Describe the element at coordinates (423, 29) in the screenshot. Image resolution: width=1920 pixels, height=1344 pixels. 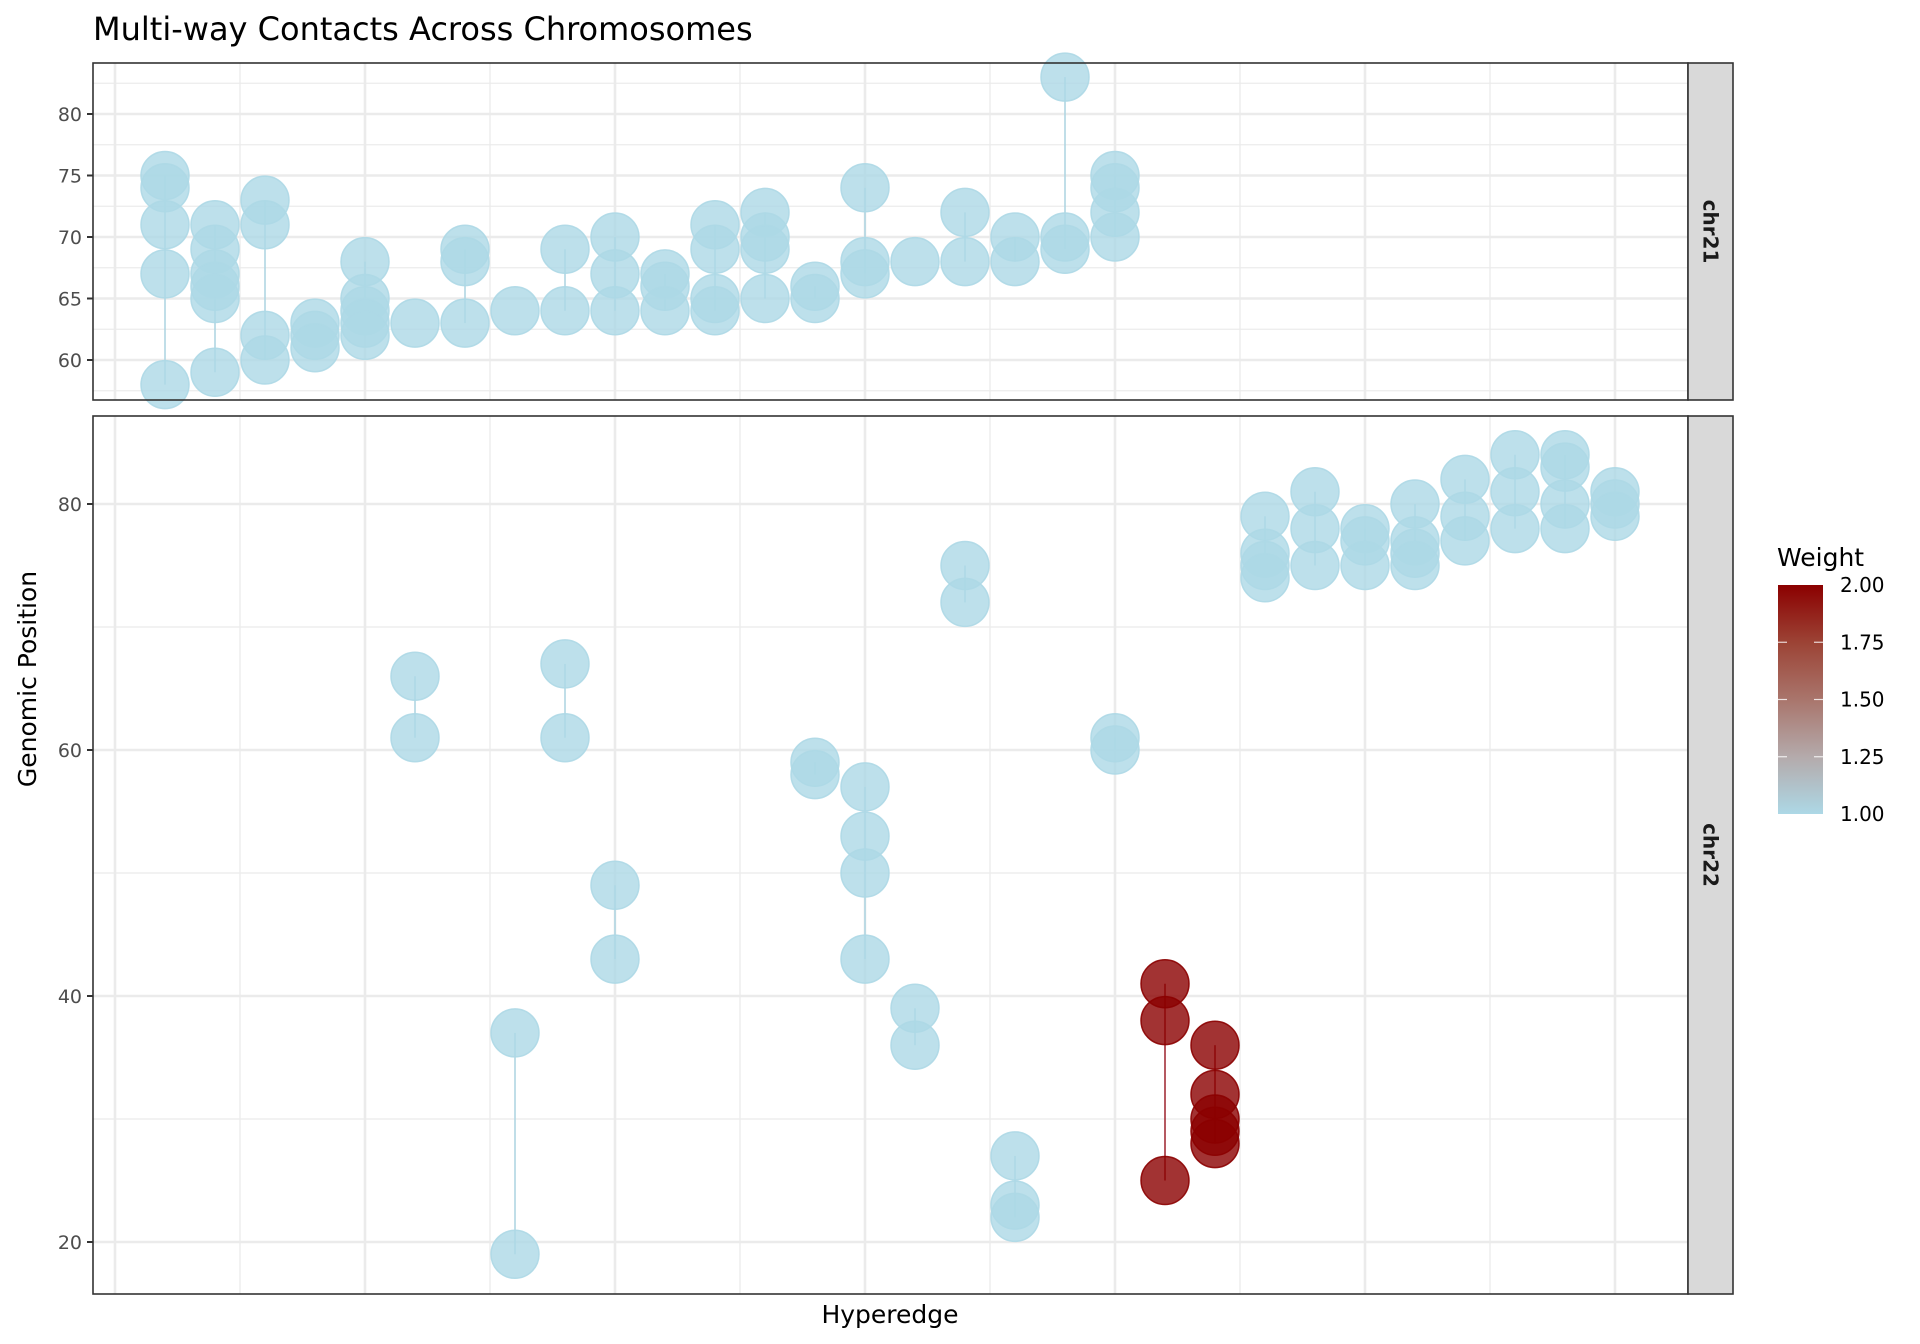
I see `chart-title: Multi-way Contacts Across Chromosomes` at that location.